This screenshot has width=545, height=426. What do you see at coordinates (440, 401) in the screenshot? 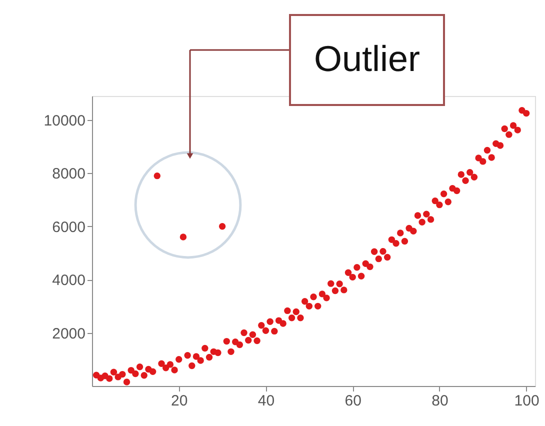
I see `x-tick-label: 80` at bounding box center [440, 401].